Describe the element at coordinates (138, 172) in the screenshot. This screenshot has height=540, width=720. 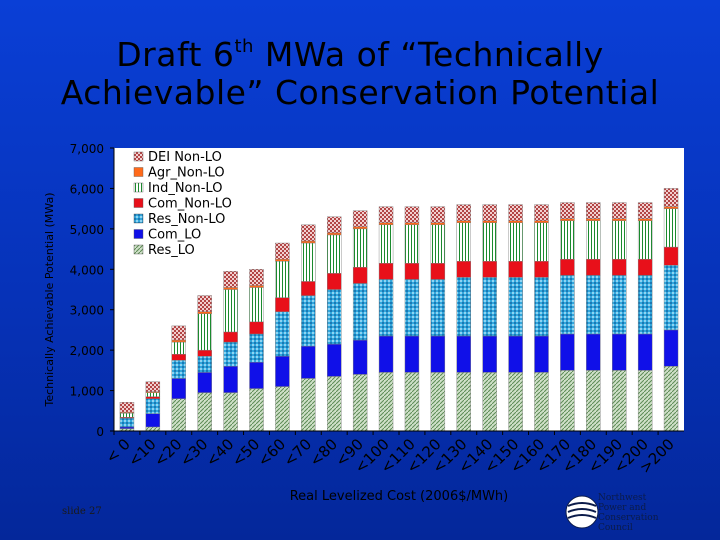
I see `legend-swatch-agr-non-lo` at that location.